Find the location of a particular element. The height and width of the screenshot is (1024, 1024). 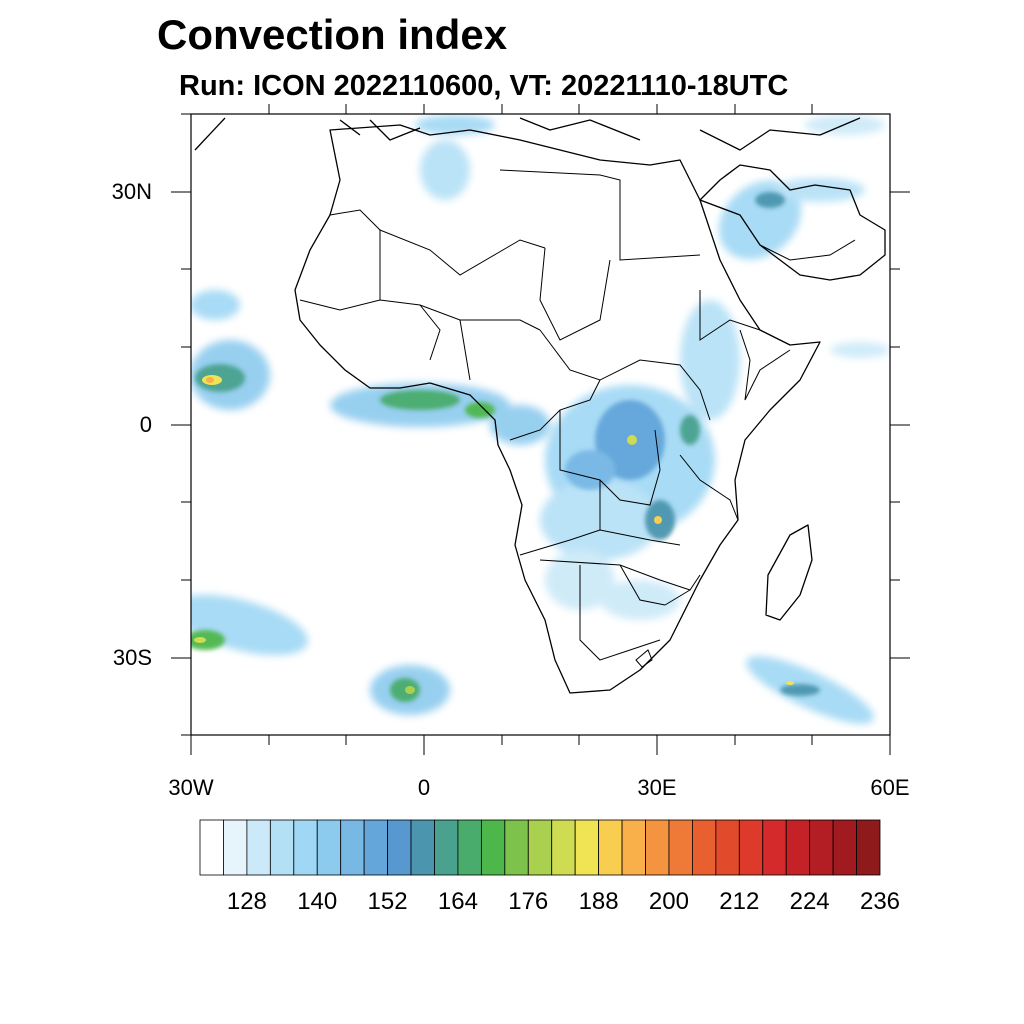

colorbar-tick-label: 236 is located at coordinates (880, 901).